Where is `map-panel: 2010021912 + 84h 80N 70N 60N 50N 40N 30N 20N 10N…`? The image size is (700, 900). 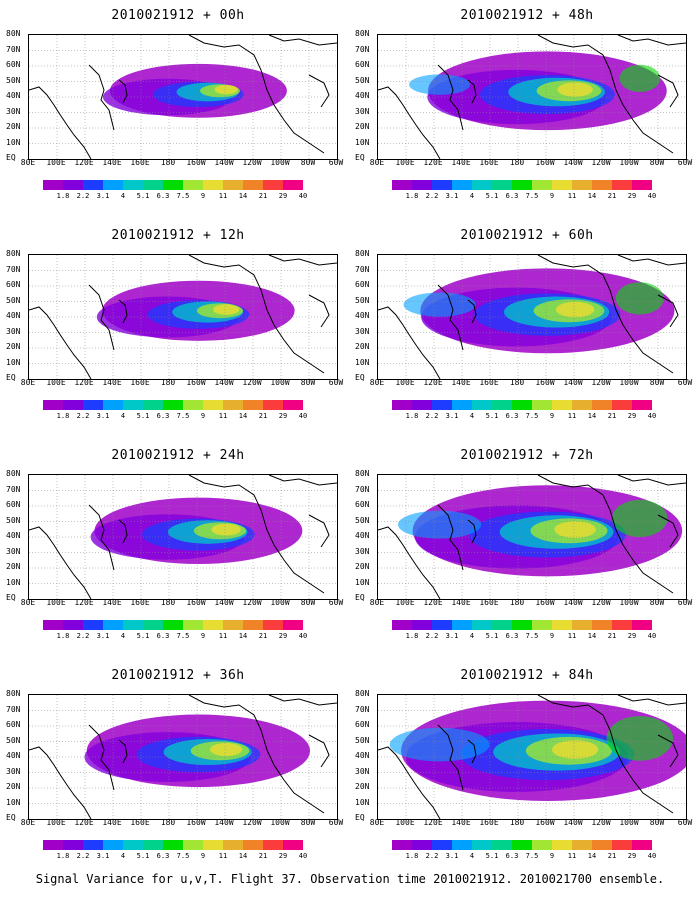 map-panel: 2010021912 + 84h 80N 70N 60N 50N 40N 30N 20N 10N… is located at coordinates (526, 769).